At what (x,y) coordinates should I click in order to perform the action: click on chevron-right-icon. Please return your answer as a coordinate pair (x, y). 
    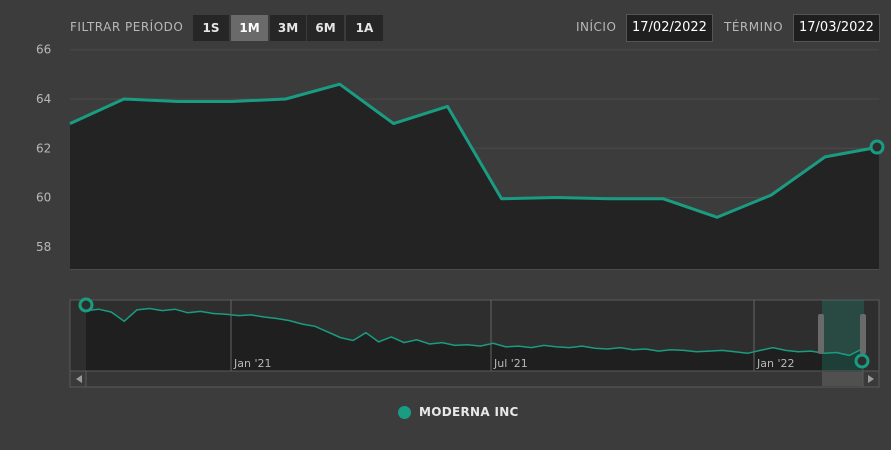
    Looking at the image, I should click on (871, 379).